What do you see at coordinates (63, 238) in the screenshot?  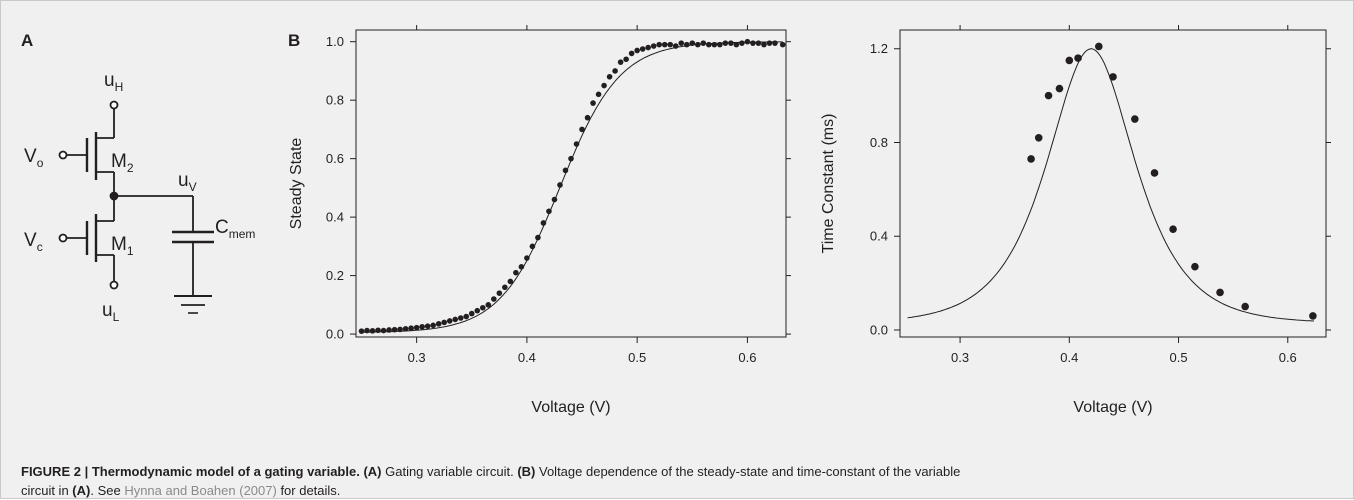 I see `terminal-vc` at bounding box center [63, 238].